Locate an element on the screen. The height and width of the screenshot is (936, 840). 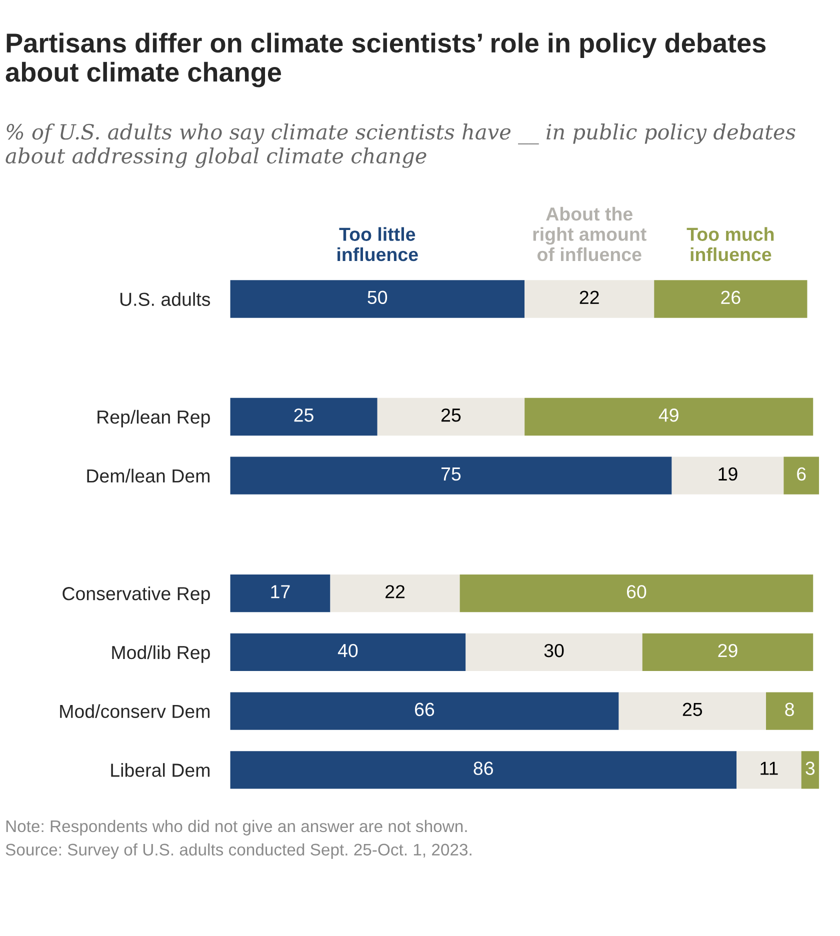
data-label: 8 is located at coordinates (789, 709).